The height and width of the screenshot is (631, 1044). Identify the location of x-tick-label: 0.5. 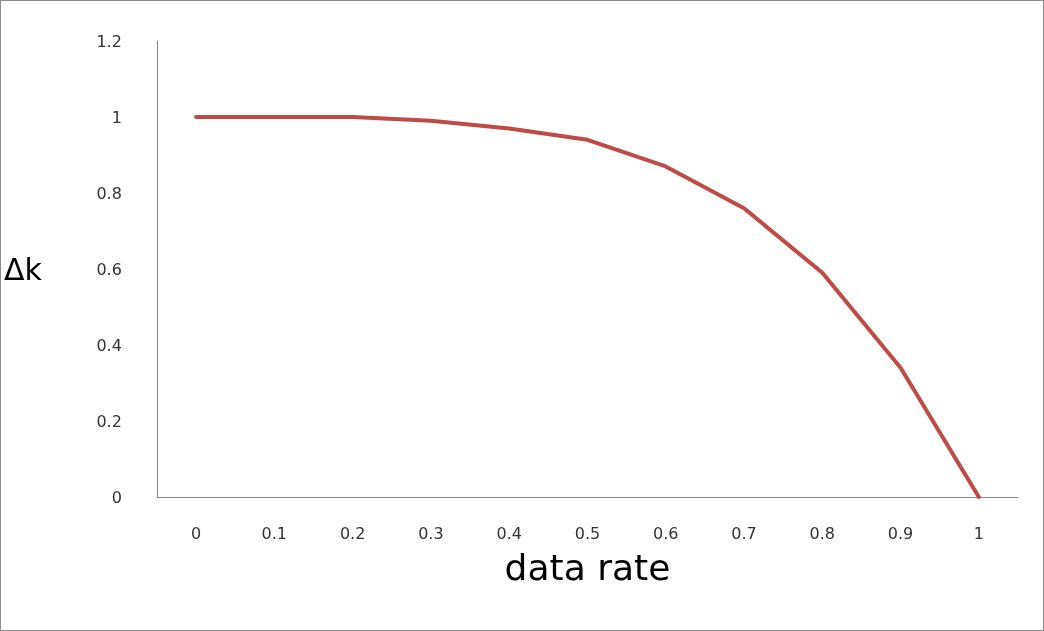
(587, 533).